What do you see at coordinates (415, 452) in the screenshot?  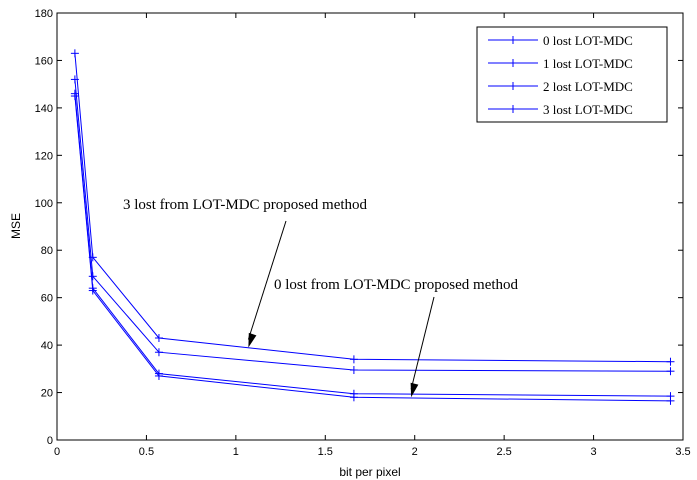 I see `x-tick-label: 2` at bounding box center [415, 452].